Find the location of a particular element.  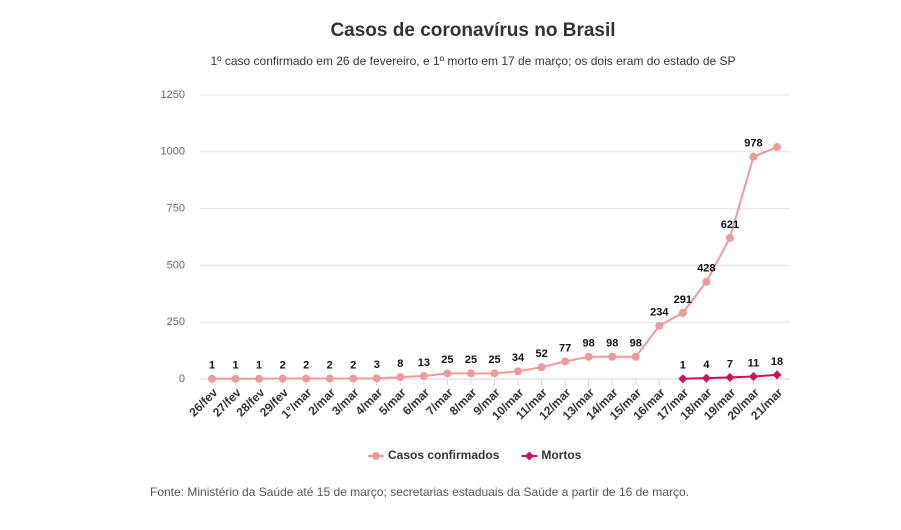

data-label: 428 is located at coordinates (706, 269).